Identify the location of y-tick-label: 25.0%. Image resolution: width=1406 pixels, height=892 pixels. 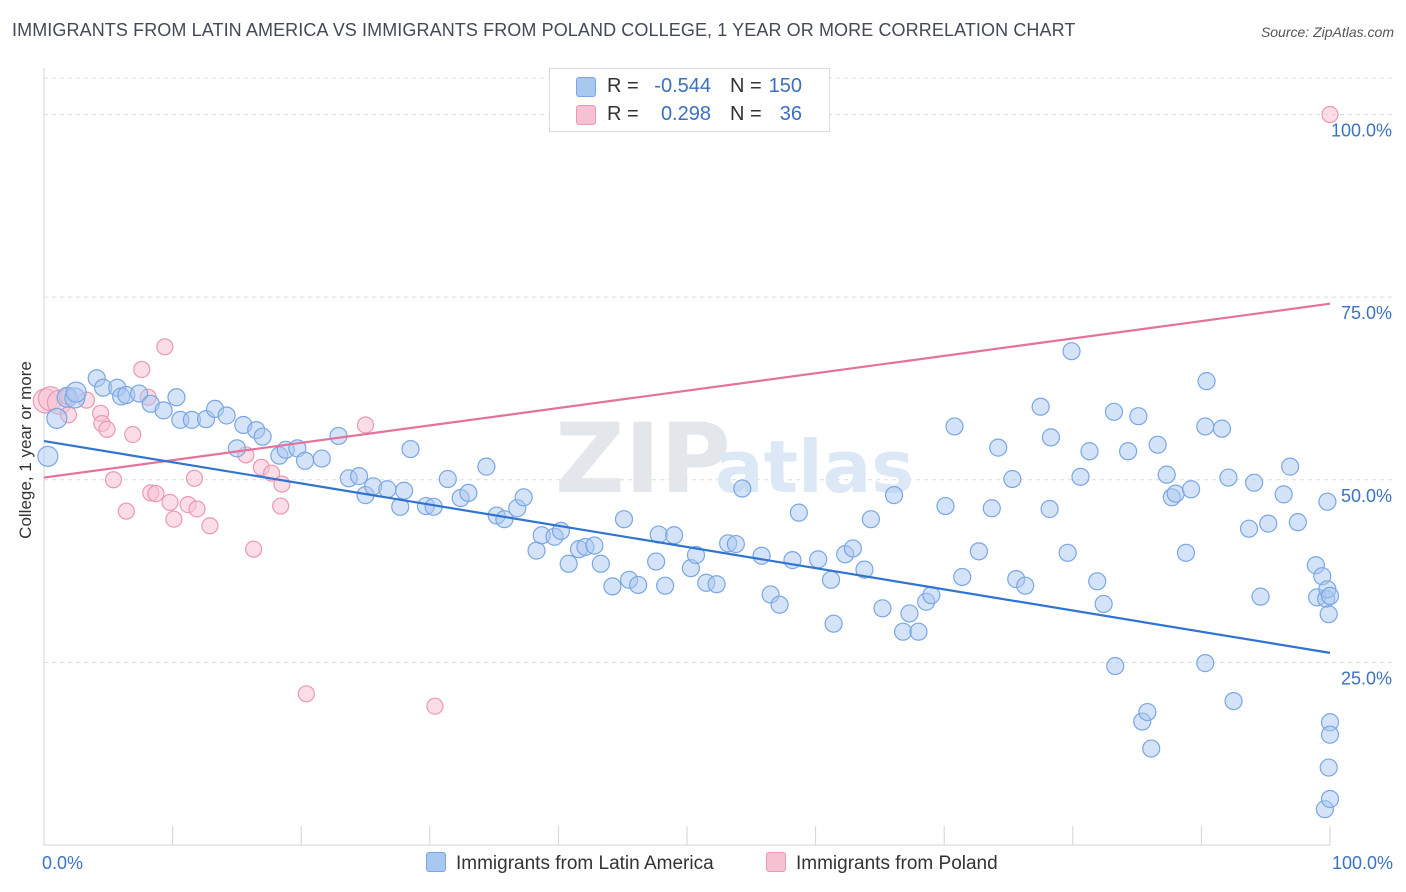
(1366, 678).